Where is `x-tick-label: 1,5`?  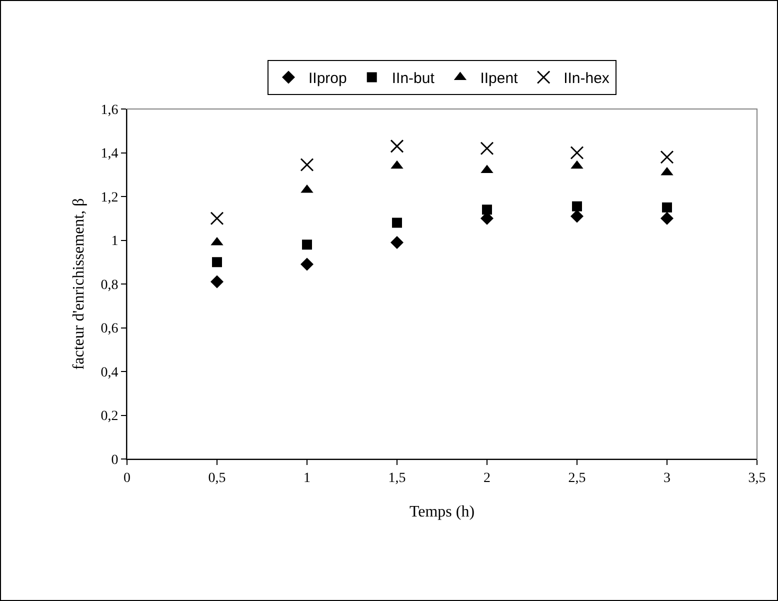
x-tick-label: 1,5 is located at coordinates (397, 478).